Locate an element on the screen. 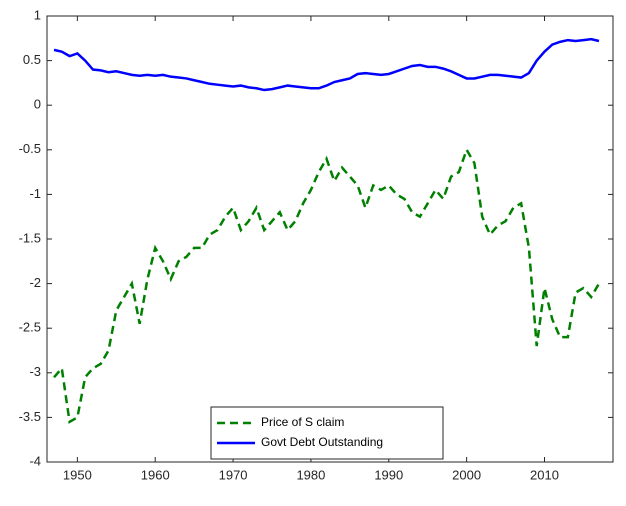  y-tick-label: -2.5 is located at coordinates (30, 327).